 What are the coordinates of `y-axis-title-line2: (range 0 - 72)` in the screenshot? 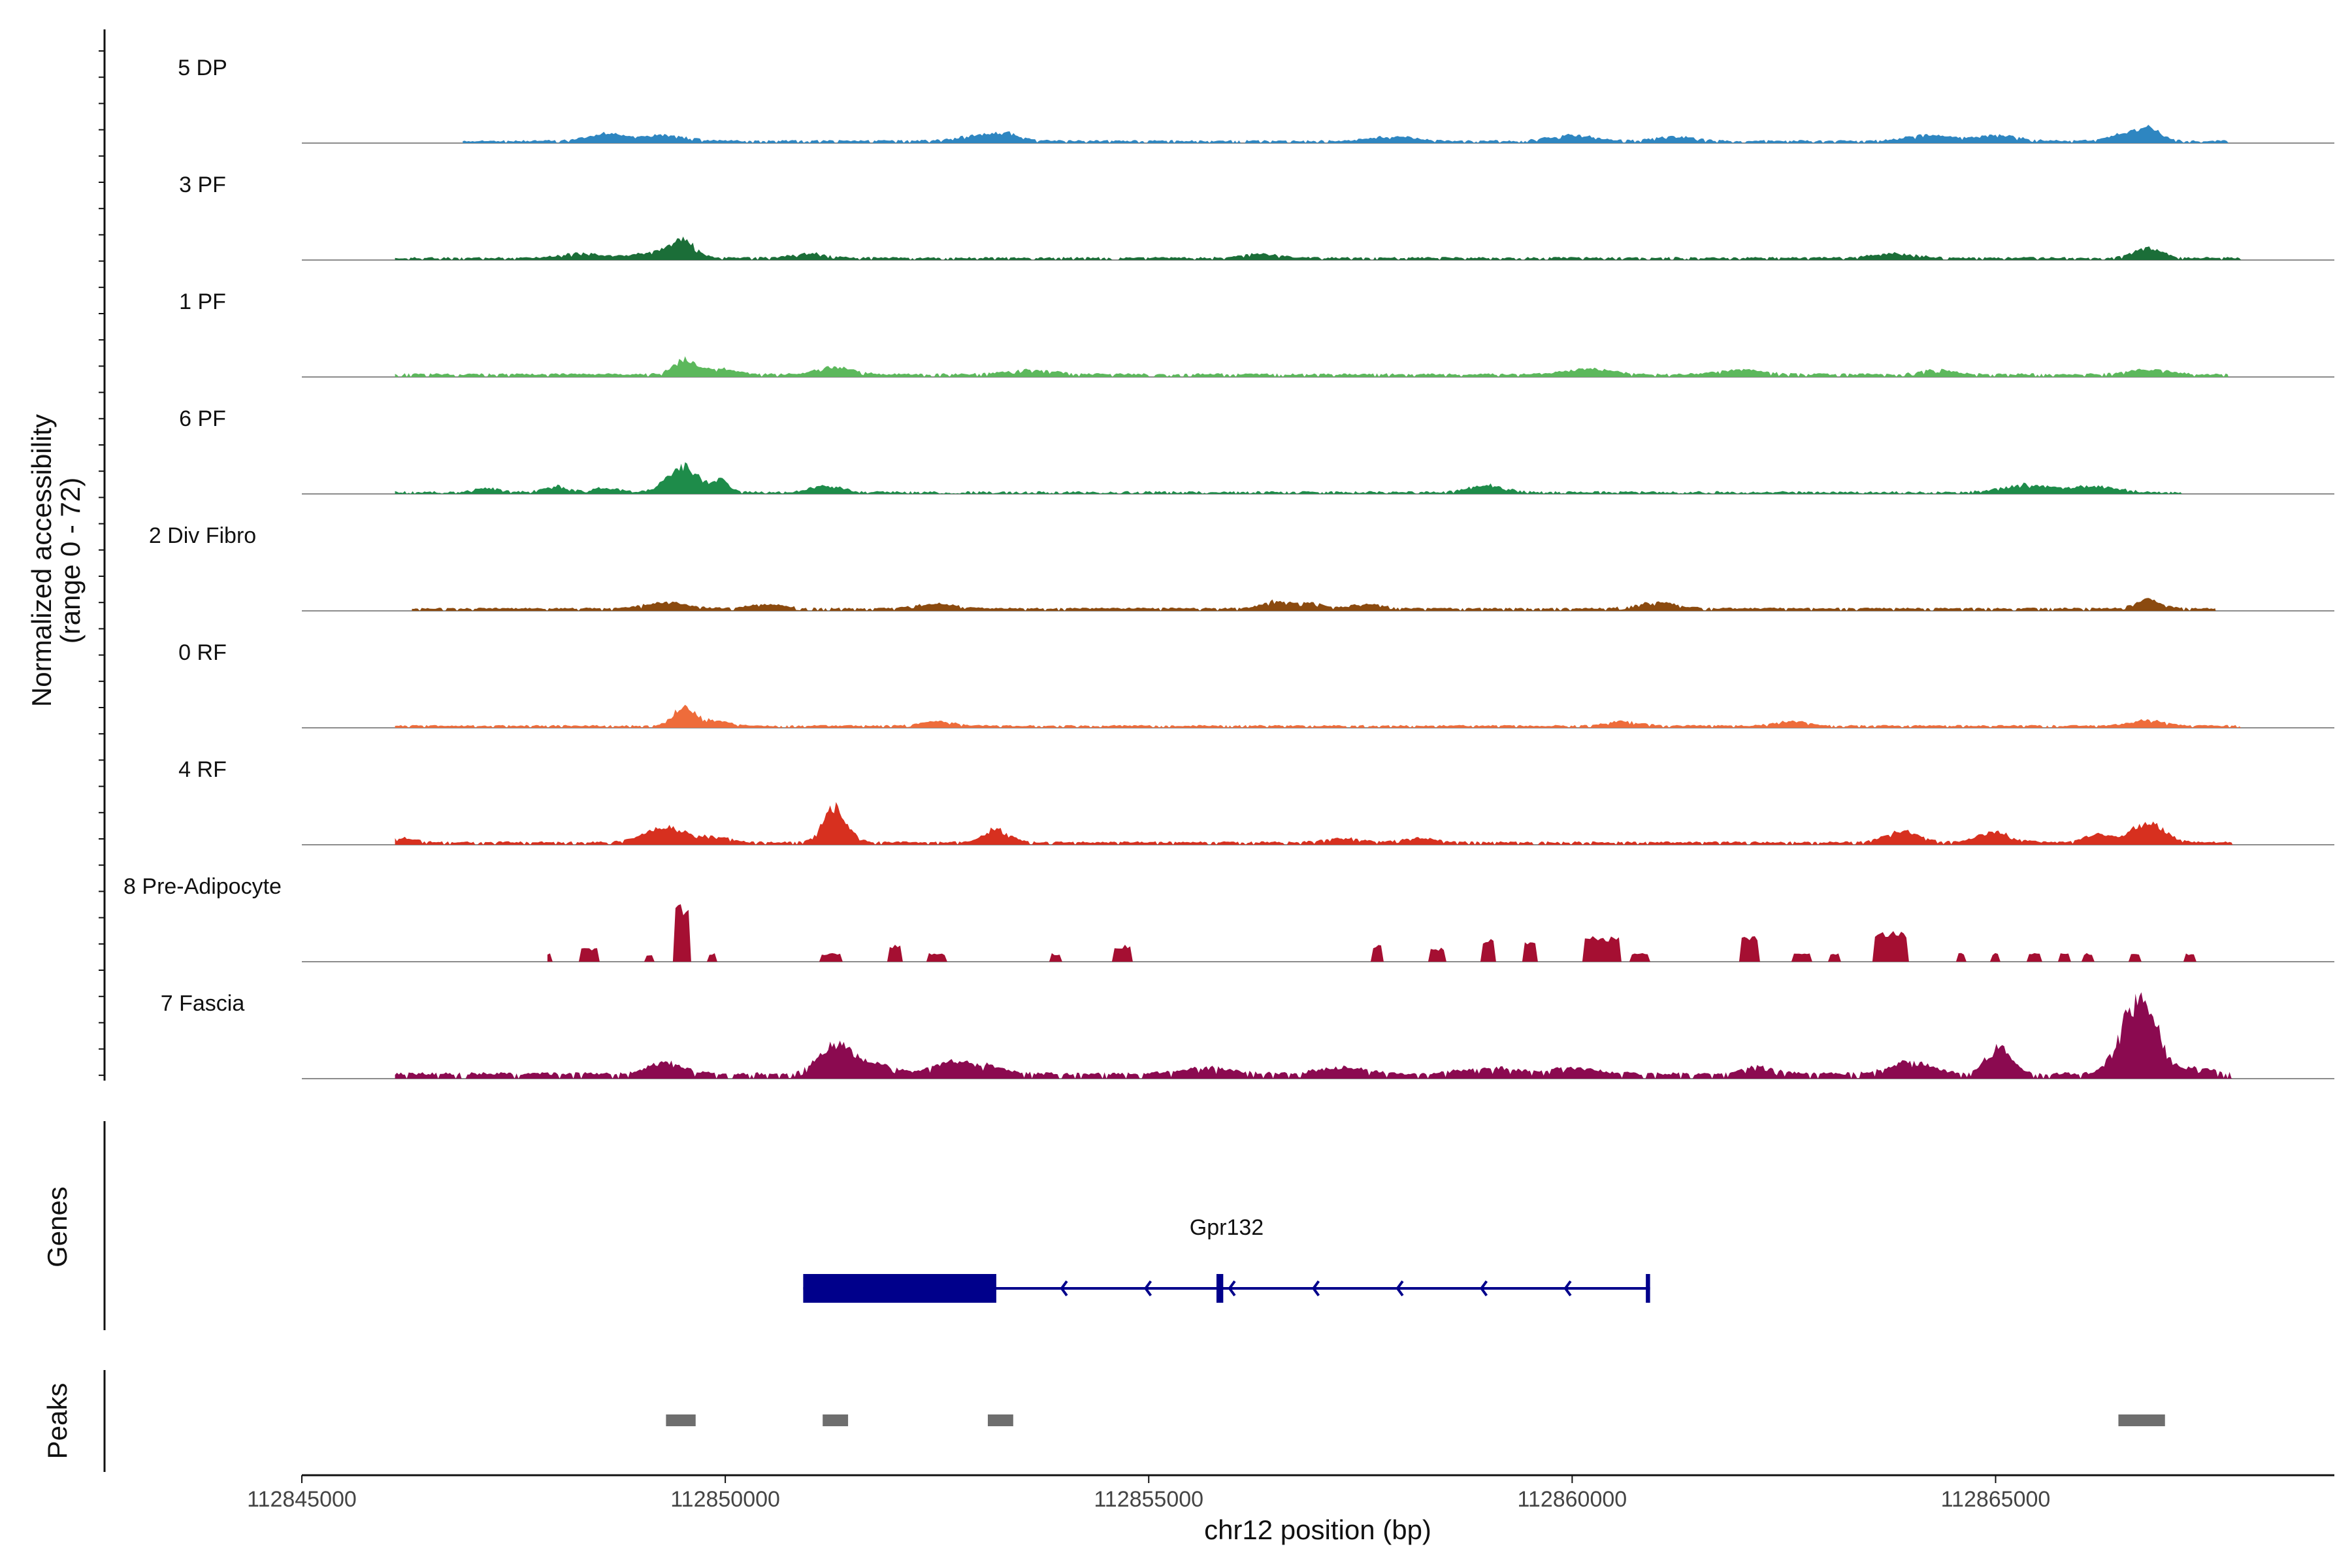 It's located at (70, 561).